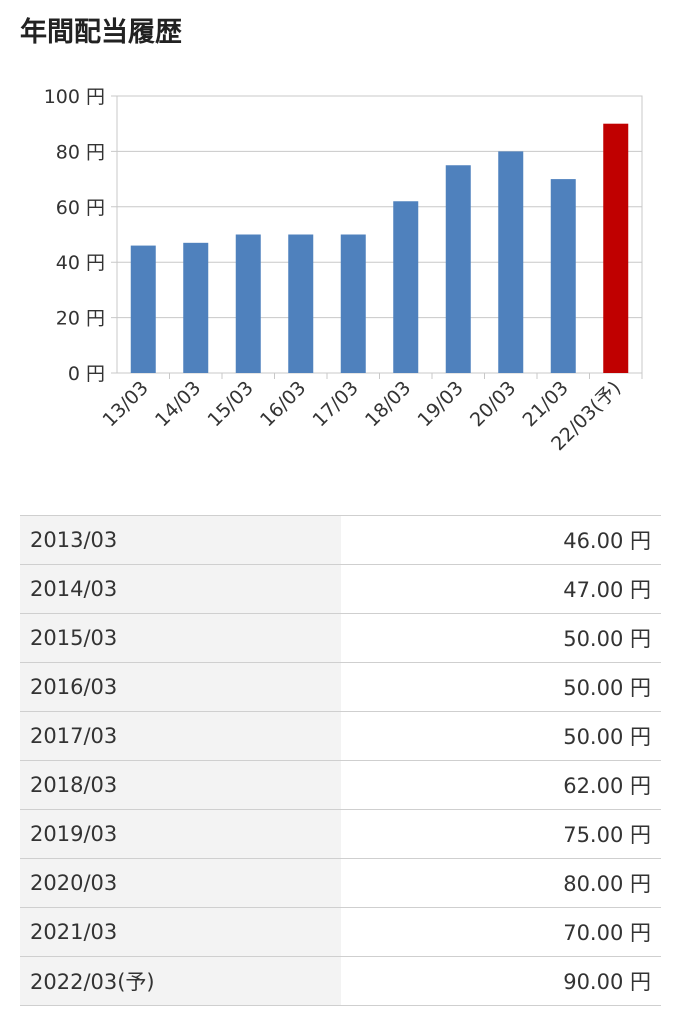  I want to click on table-row: 2014/03 47.00 円, so click(340, 589).